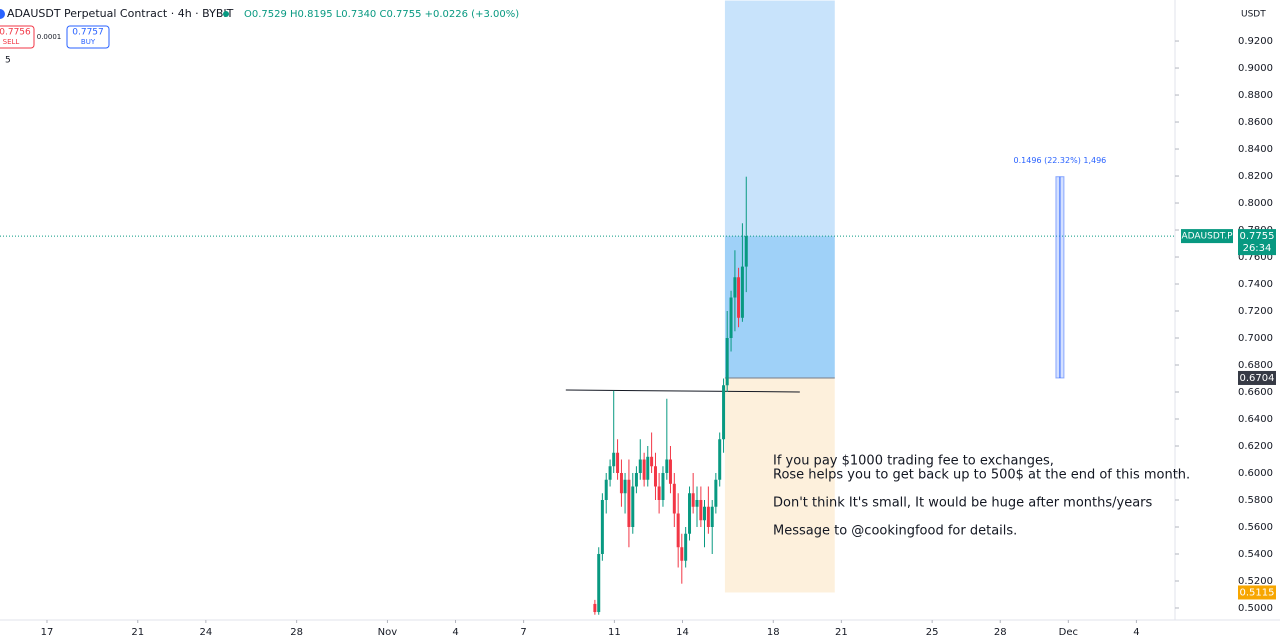  I want to click on buy-price: 0.7757, so click(88, 33).